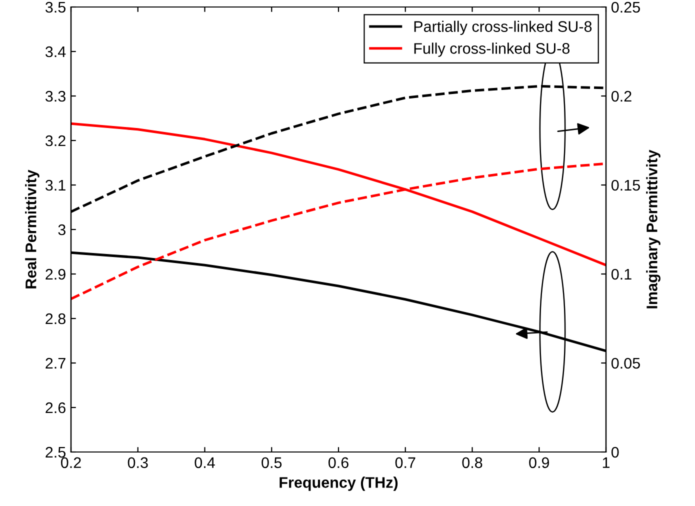 The height and width of the screenshot is (506, 695). What do you see at coordinates (625, 363) in the screenshot?
I see `y2-tick-label: 0.05` at bounding box center [625, 363].